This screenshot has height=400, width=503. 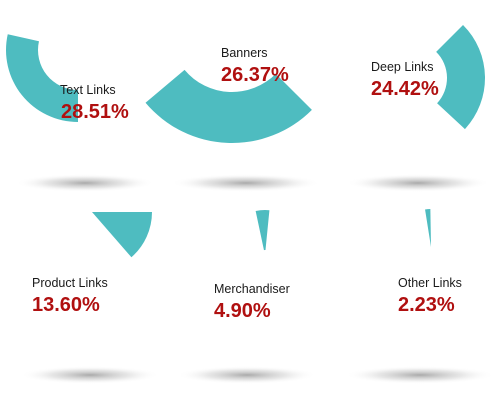 I want to click on shadow-product-links, so click(x=90, y=375).